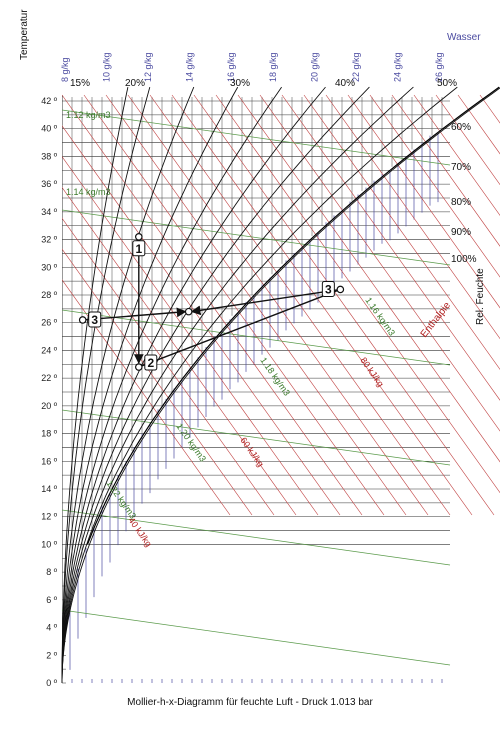 The width and height of the screenshot is (500, 731). I want to click on rh-top-label: 20%, so click(135, 83).